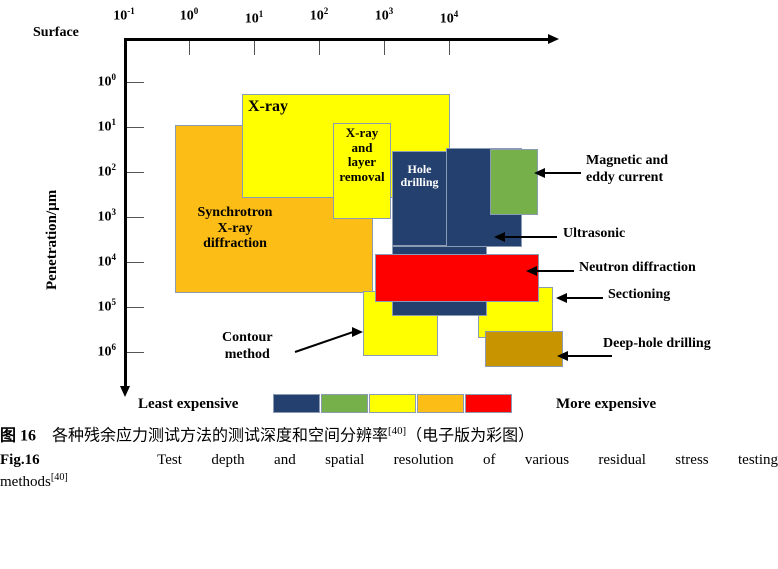 The height and width of the screenshot is (569, 778). What do you see at coordinates (499, 237) in the screenshot?
I see `arrowhead-ultrasonic-icon` at bounding box center [499, 237].